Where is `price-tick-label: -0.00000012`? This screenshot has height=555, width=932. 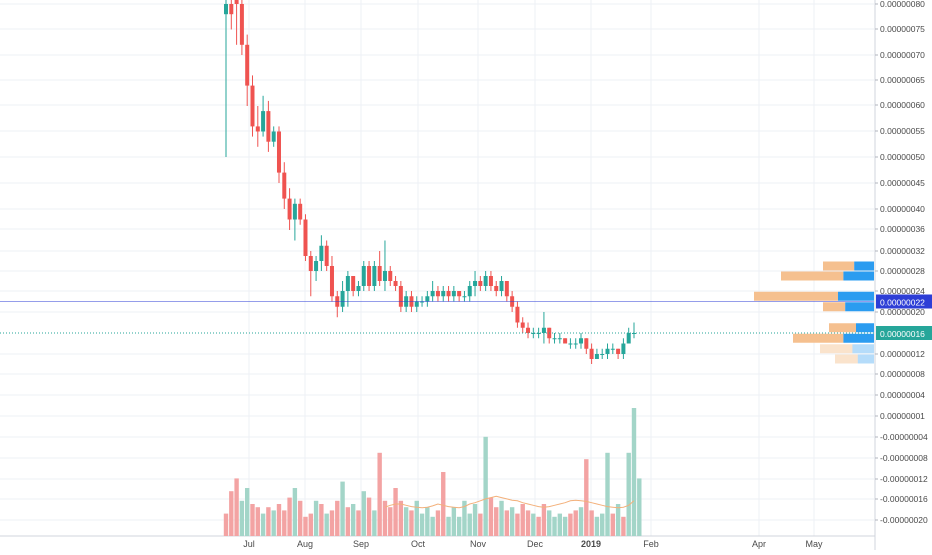 price-tick-label: -0.00000012 is located at coordinates (904, 479).